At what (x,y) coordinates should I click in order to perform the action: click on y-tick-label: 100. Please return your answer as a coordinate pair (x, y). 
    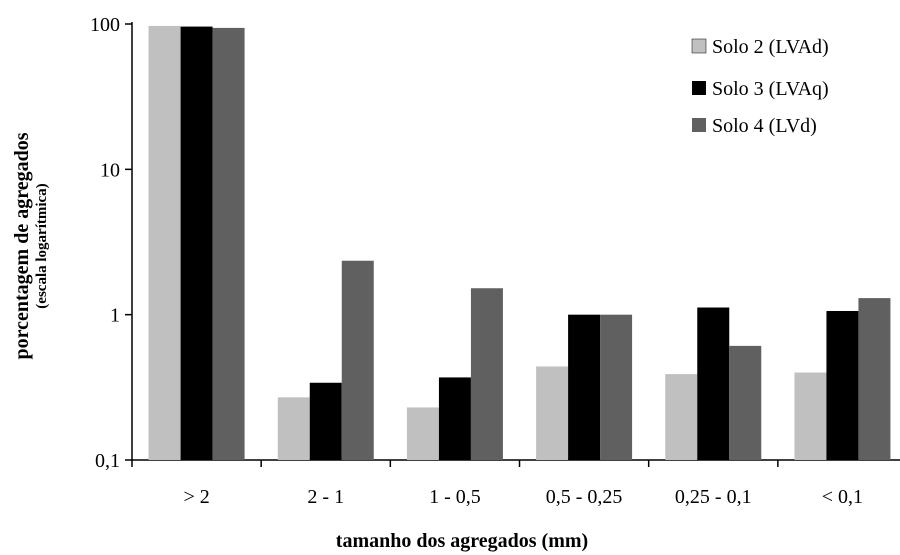
    Looking at the image, I should click on (105, 25).